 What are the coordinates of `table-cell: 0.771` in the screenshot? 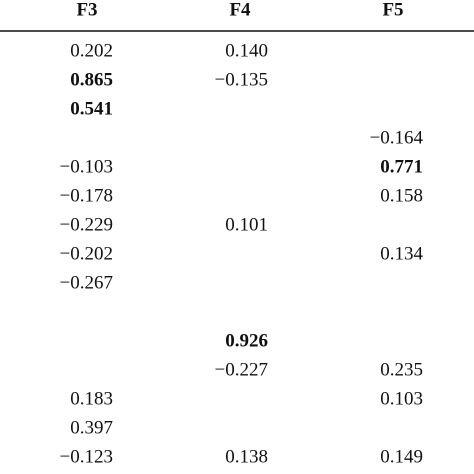 It's located at (401, 166).